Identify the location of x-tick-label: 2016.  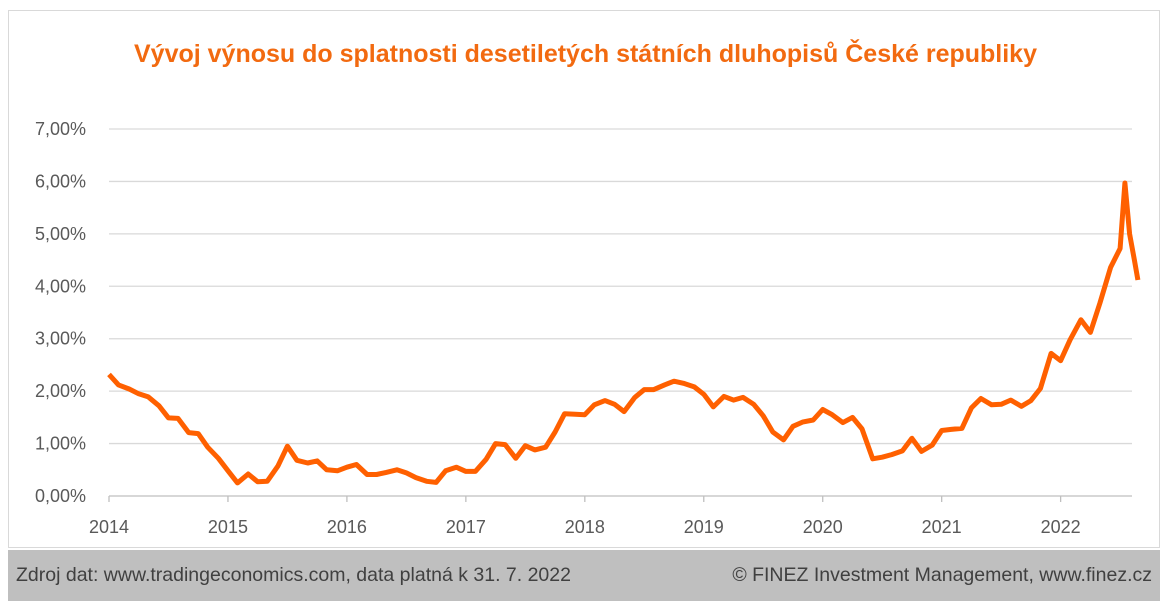
(347, 527).